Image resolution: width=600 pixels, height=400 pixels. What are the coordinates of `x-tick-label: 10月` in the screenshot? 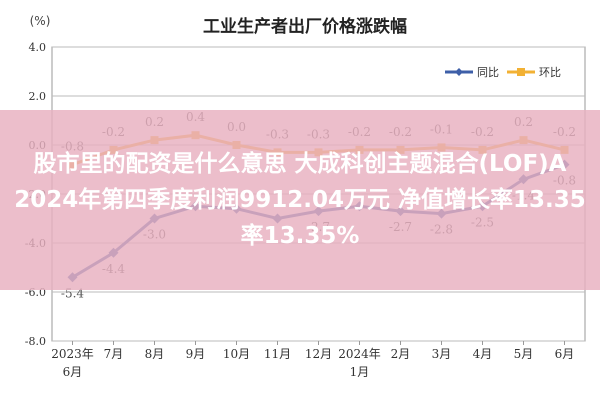 It's located at (236, 354).